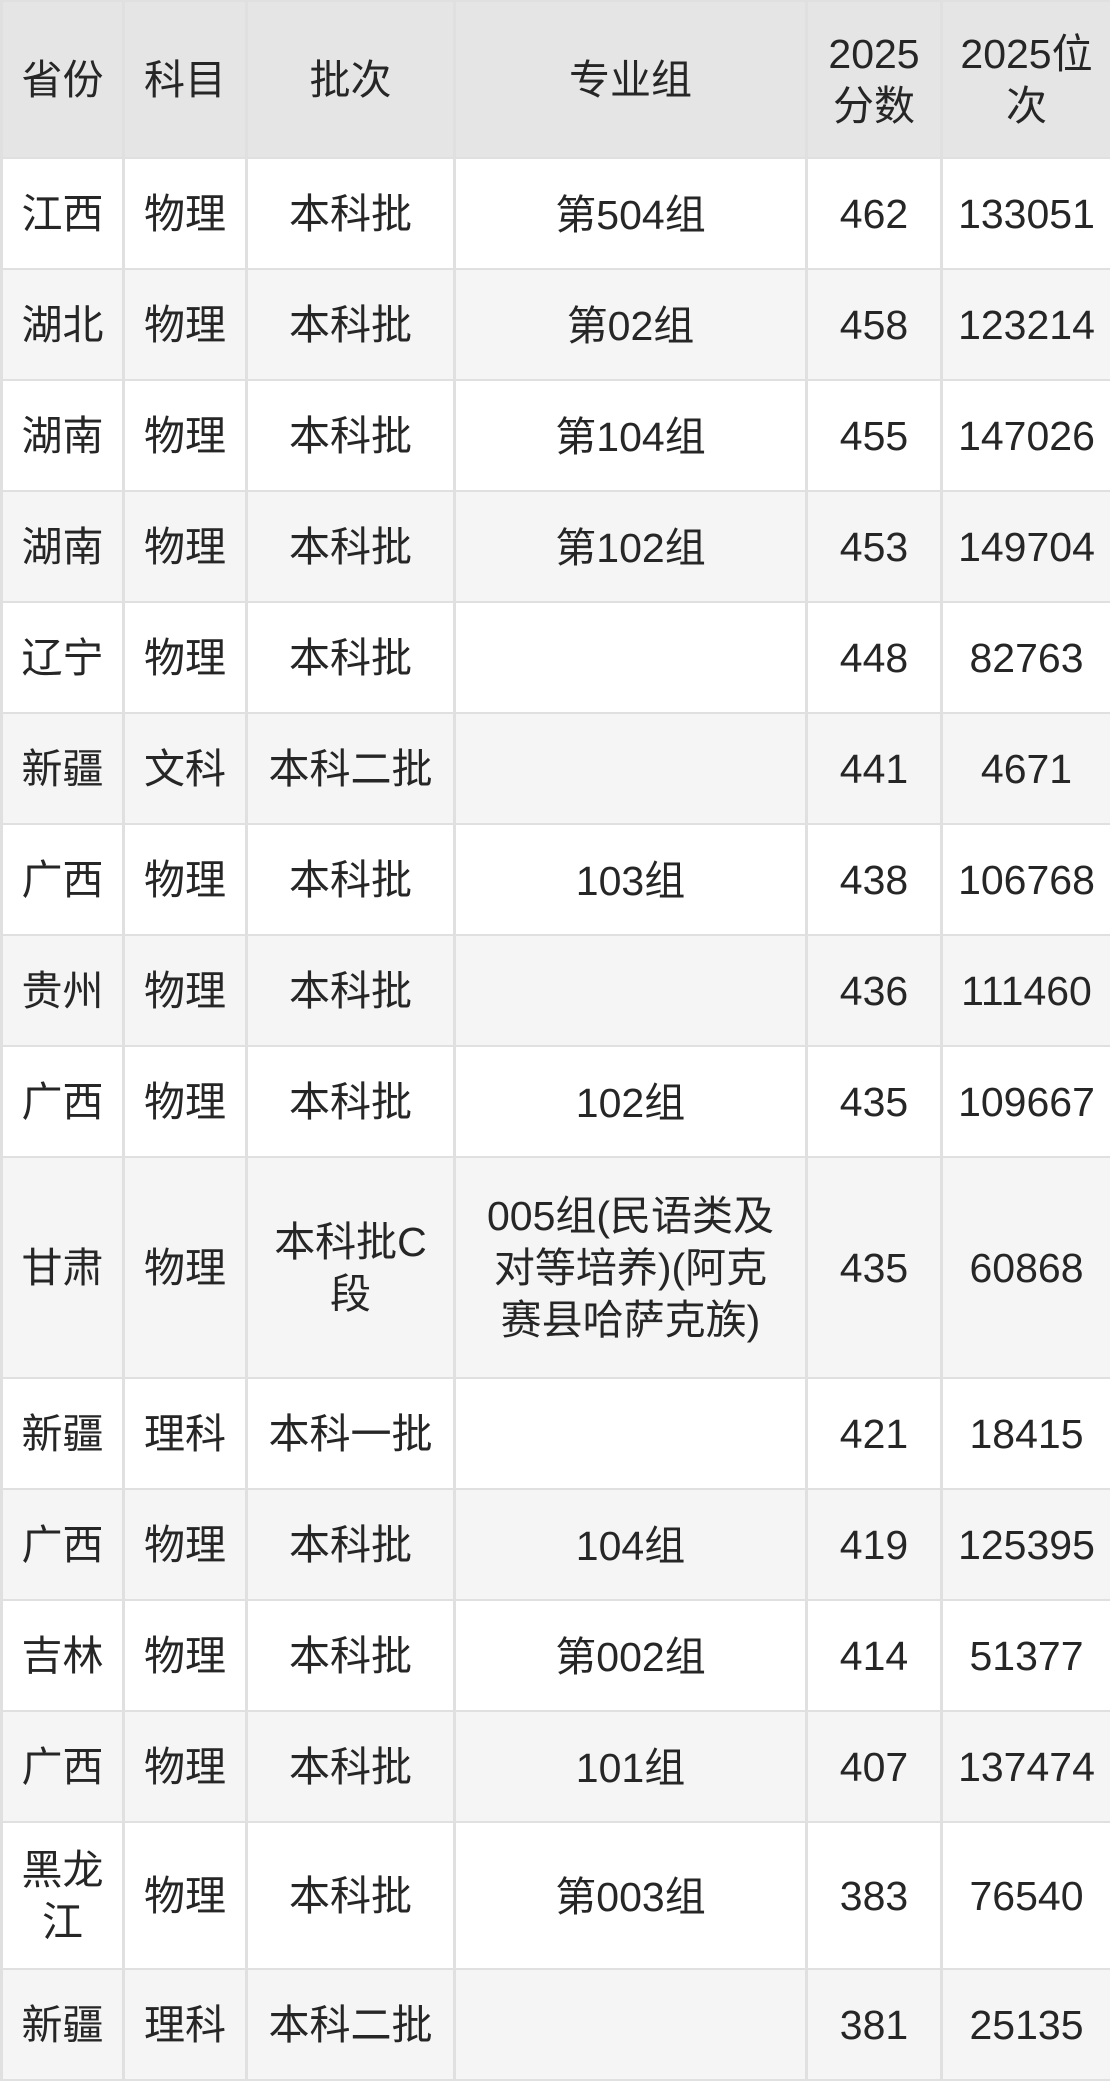  I want to click on cell-subject: 文科, so click(185, 768).